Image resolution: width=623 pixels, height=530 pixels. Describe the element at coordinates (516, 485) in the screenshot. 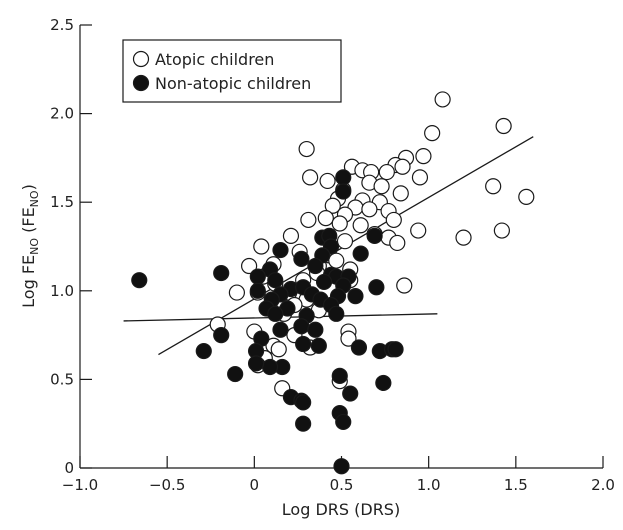

I see `x-tick-label: 1.5` at that location.